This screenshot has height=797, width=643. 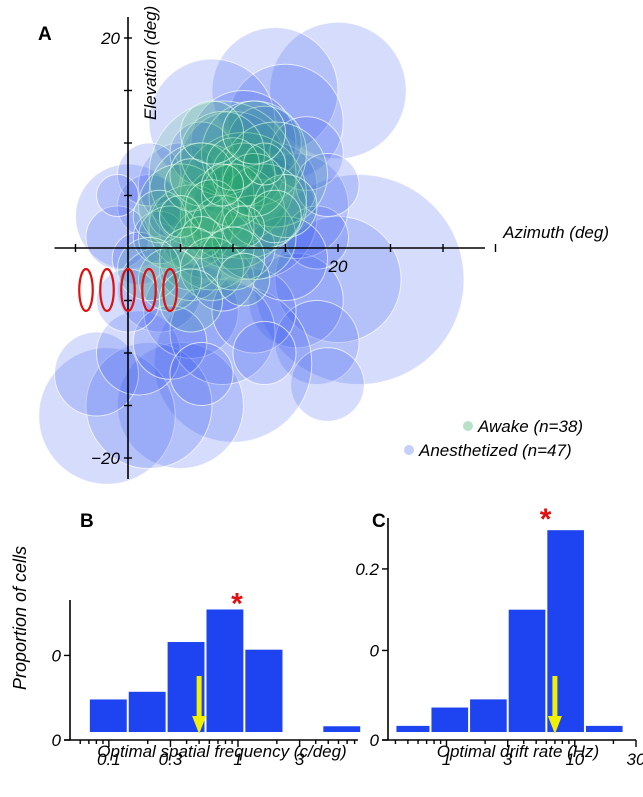 What do you see at coordinates (546, 519) in the screenshot?
I see `drift-rate-significance-star: *` at bounding box center [546, 519].